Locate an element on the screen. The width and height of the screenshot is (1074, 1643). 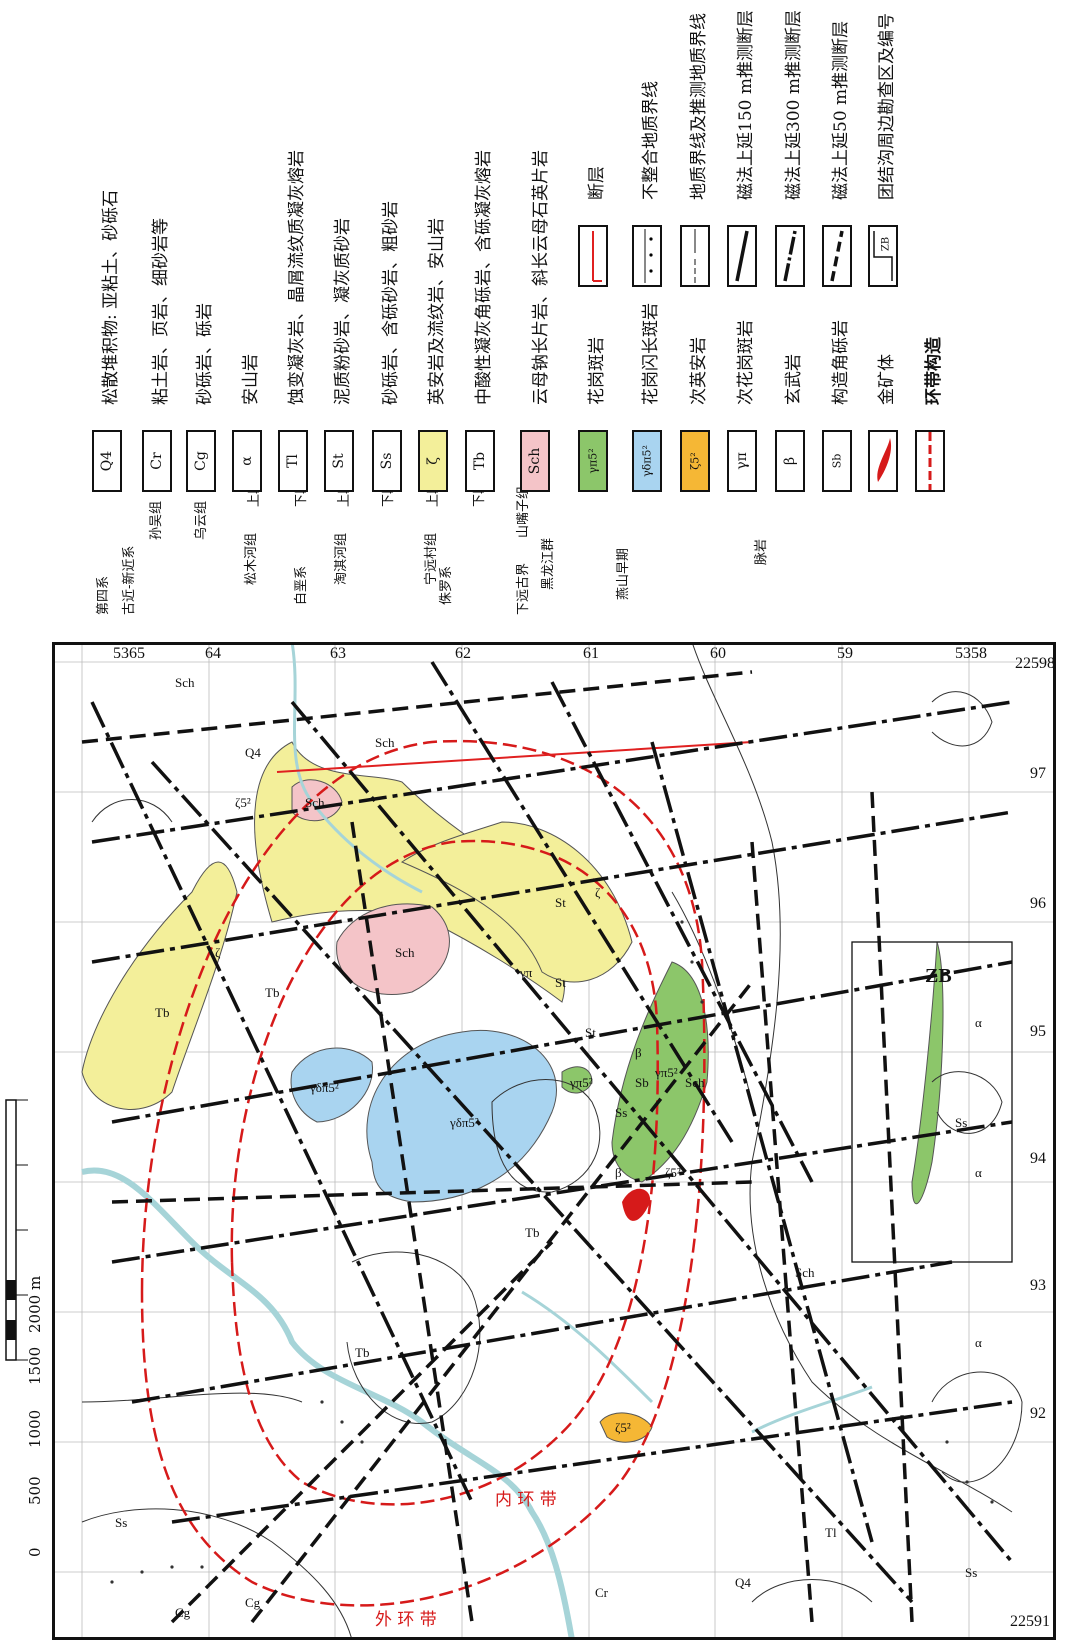
legend-group-yanshan: 燕山早期 is located at coordinates (623, 573).